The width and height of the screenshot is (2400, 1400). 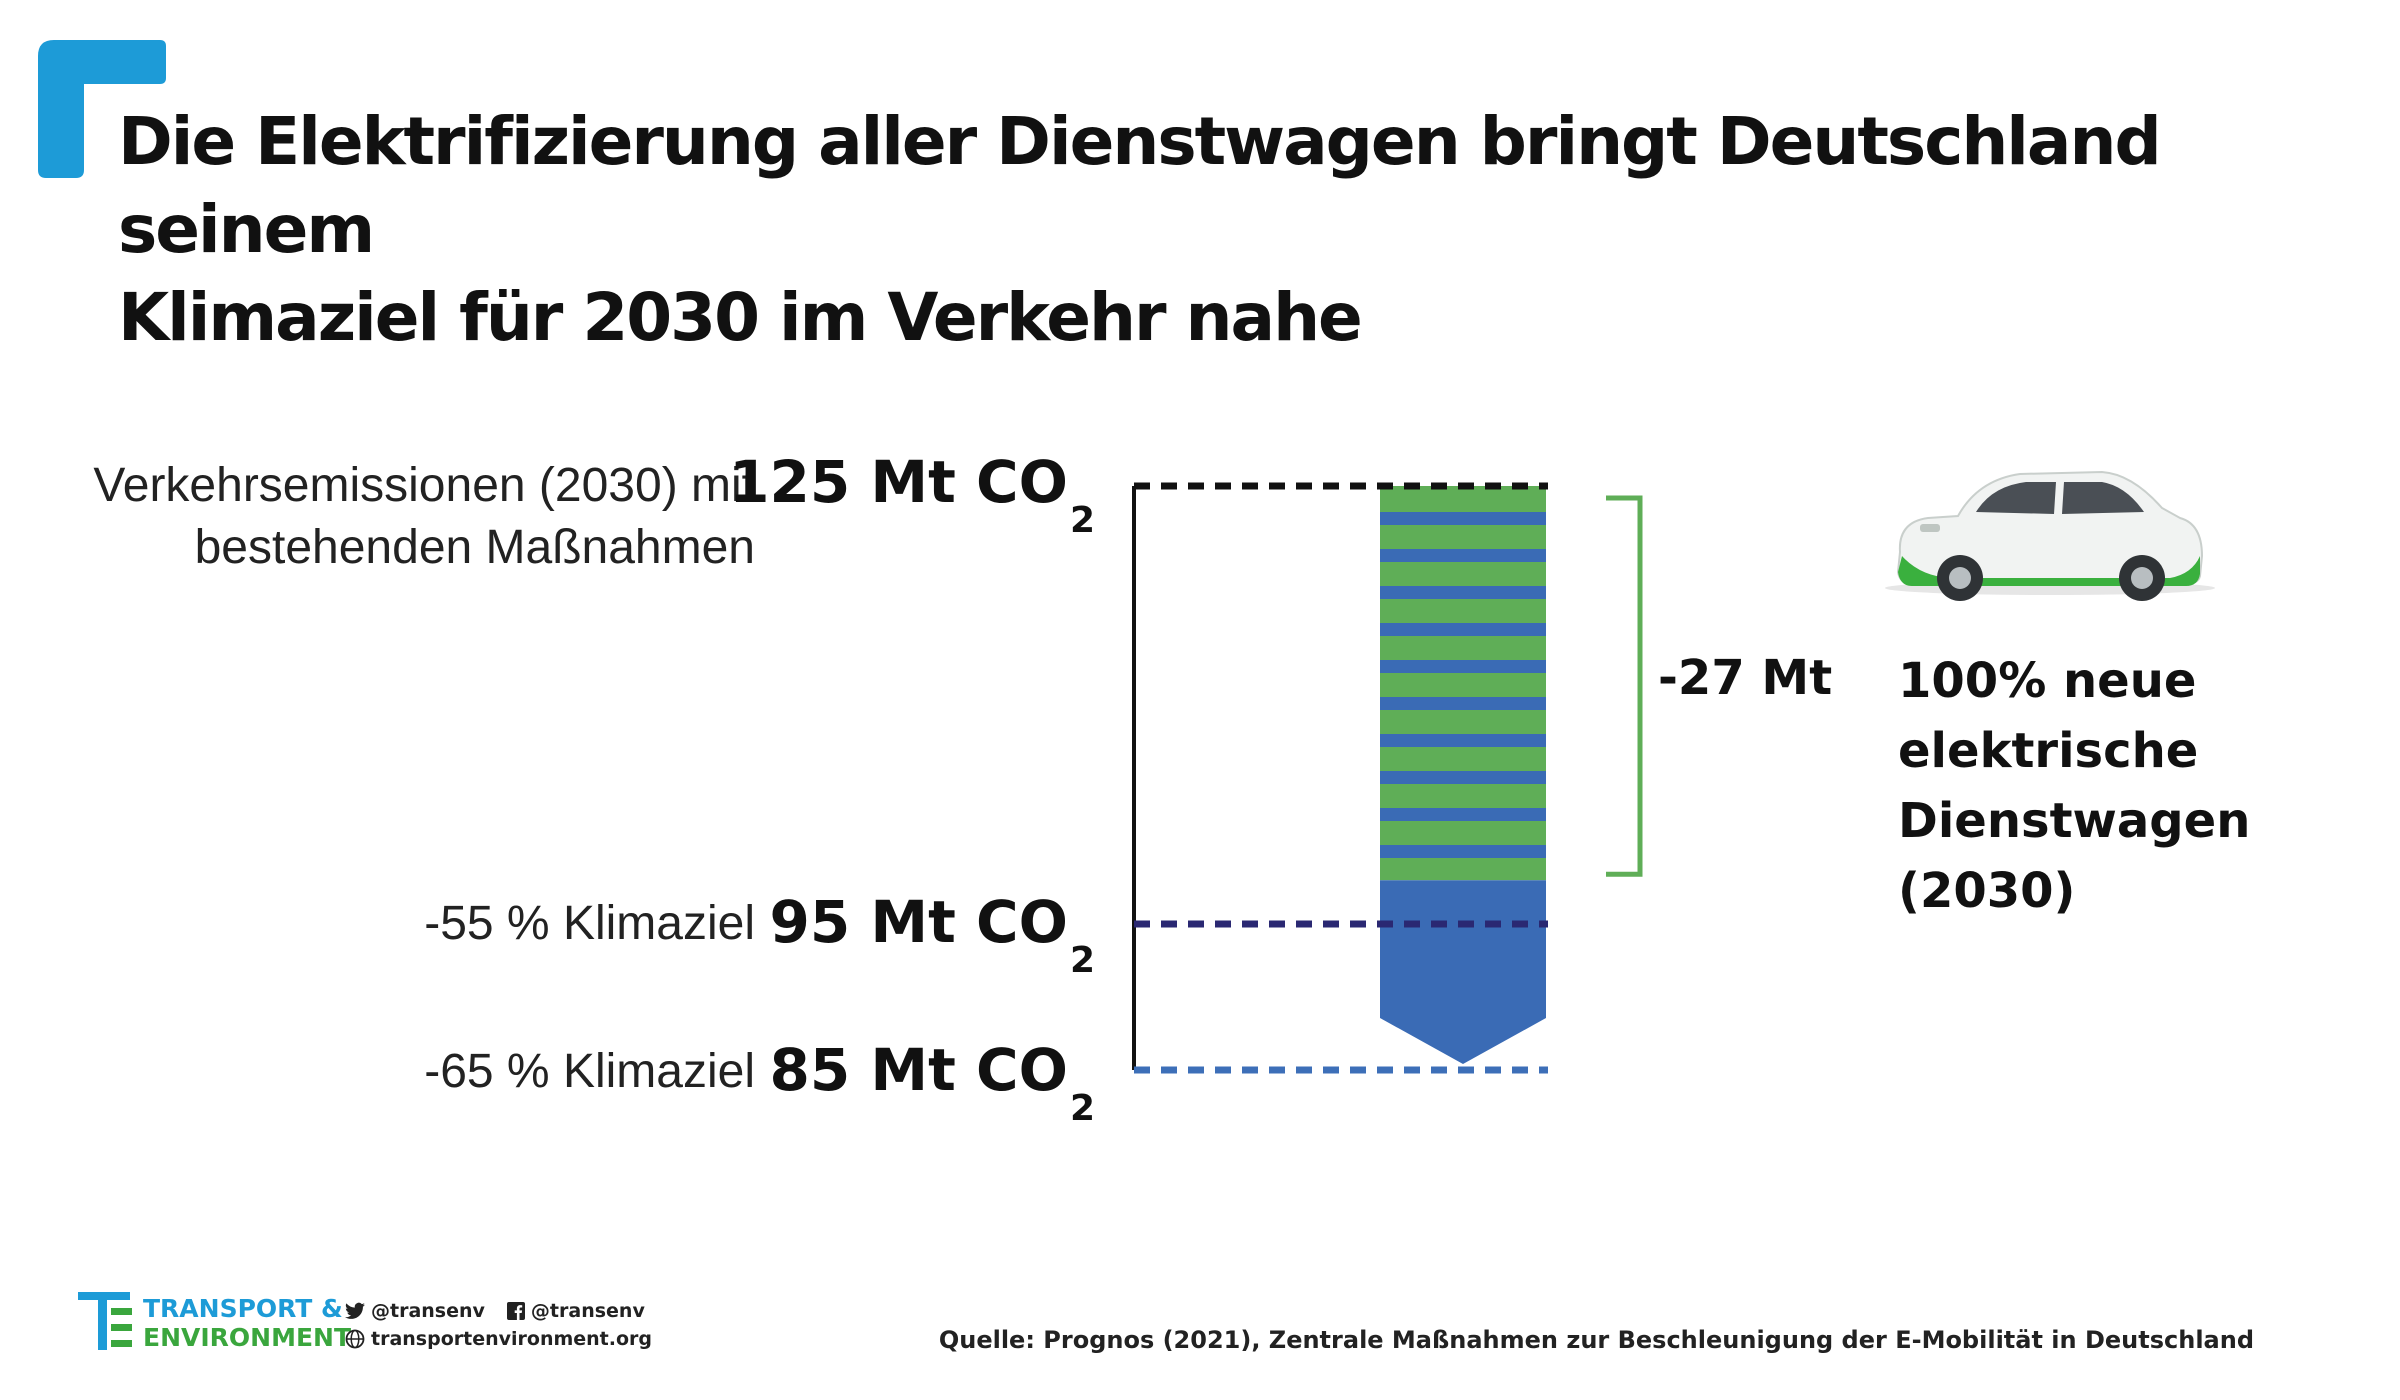 I want to click on brand-name: TRANSPORT & ENVIRONMENT, so click(x=247, y=1323).